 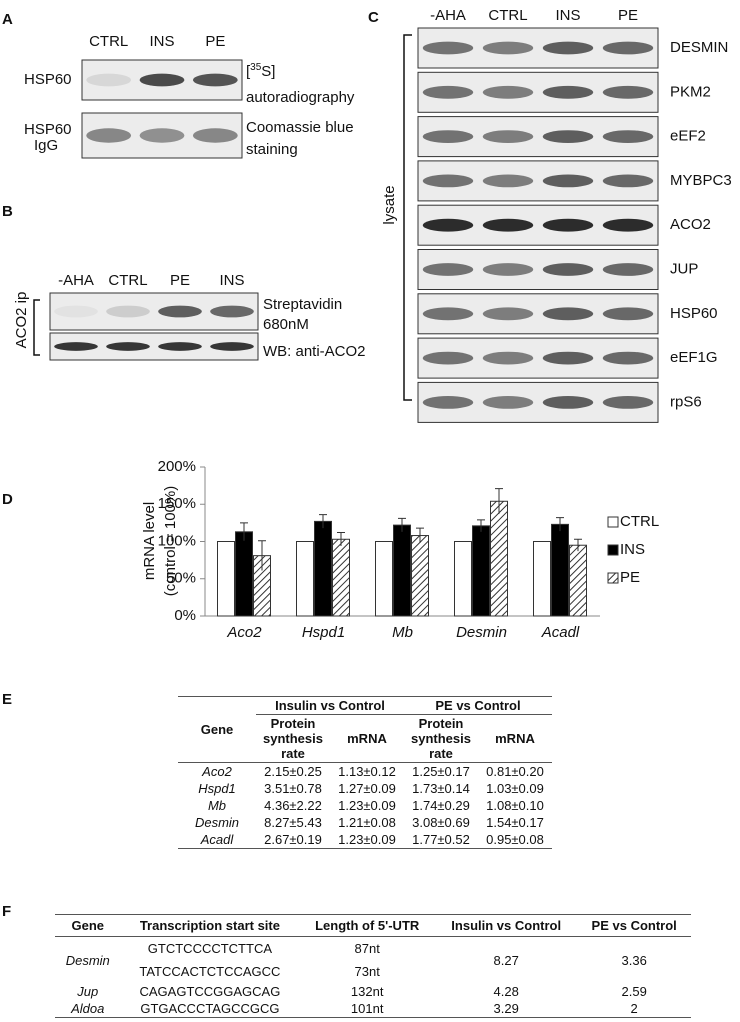 I want to click on header-cell: Length of 5'-UTR, so click(x=367, y=925).